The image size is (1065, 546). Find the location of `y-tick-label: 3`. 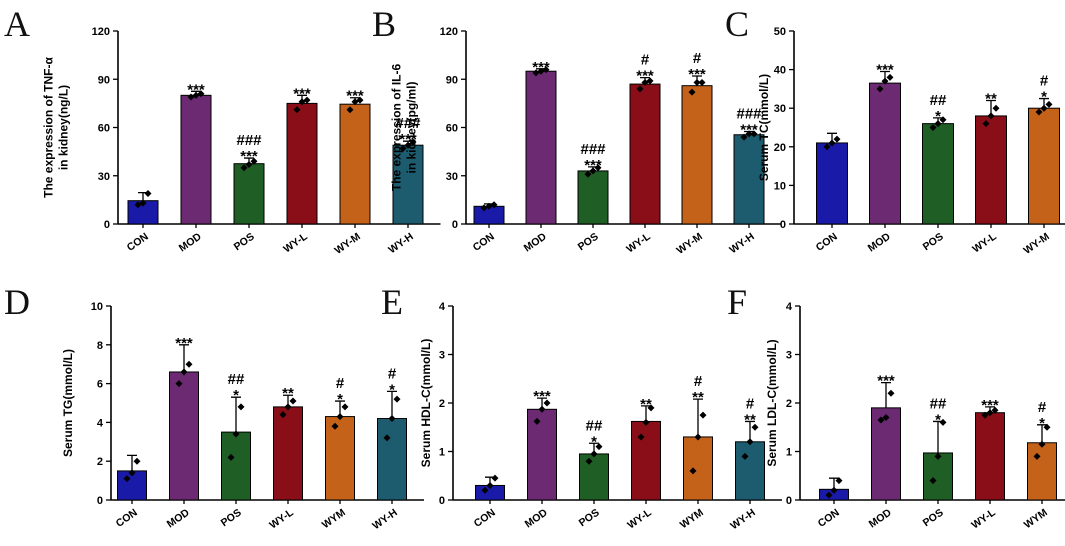

y-tick-label: 3 is located at coordinates (789, 356).